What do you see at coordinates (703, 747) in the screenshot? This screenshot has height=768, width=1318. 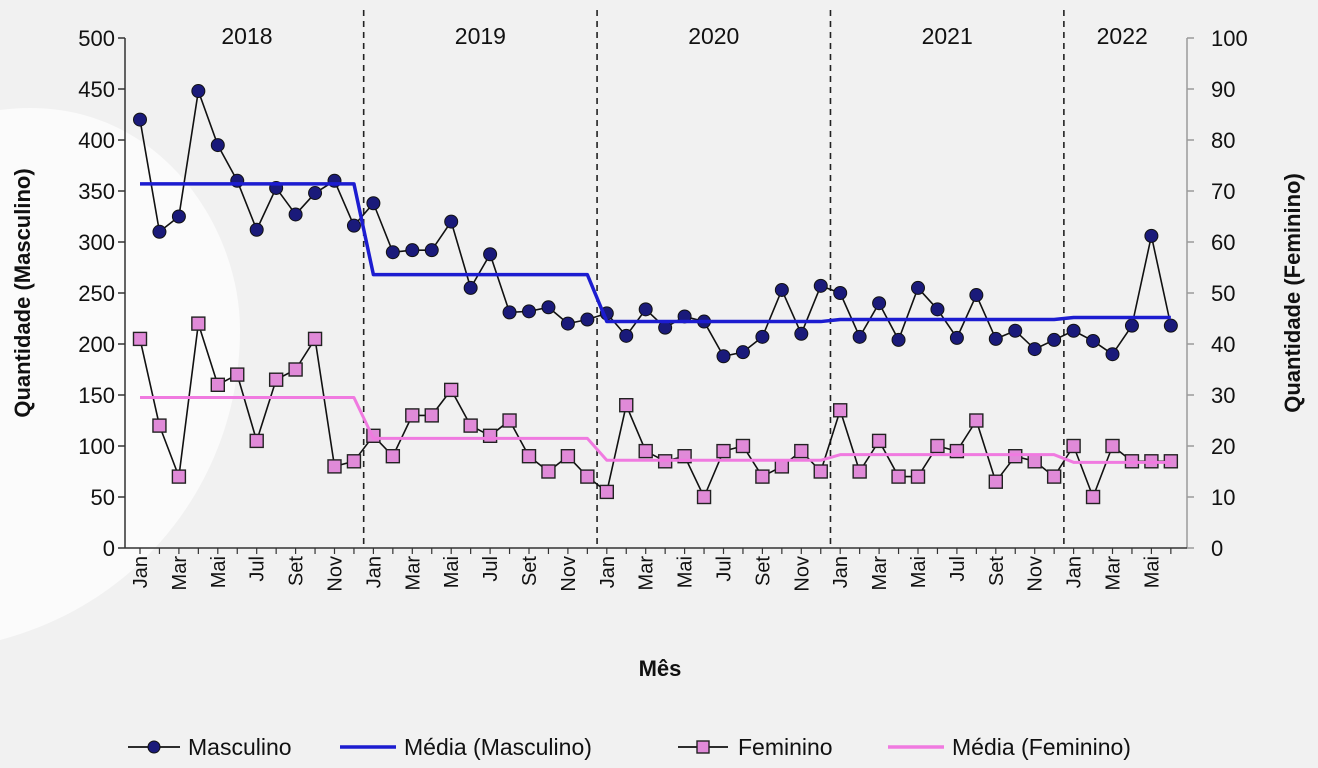 I see `legend-marker-feminino` at bounding box center [703, 747].